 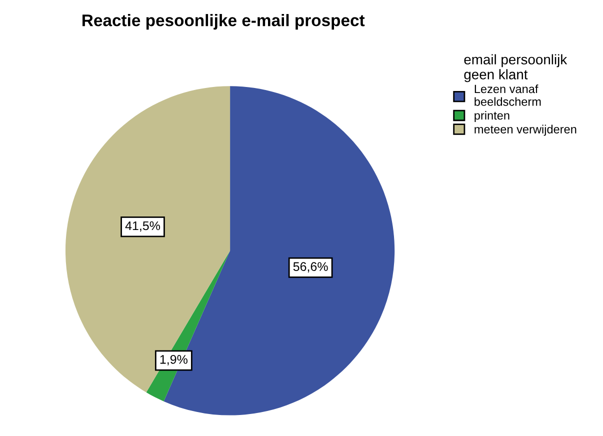 I want to click on data-label: 56,6%, so click(x=310, y=267).